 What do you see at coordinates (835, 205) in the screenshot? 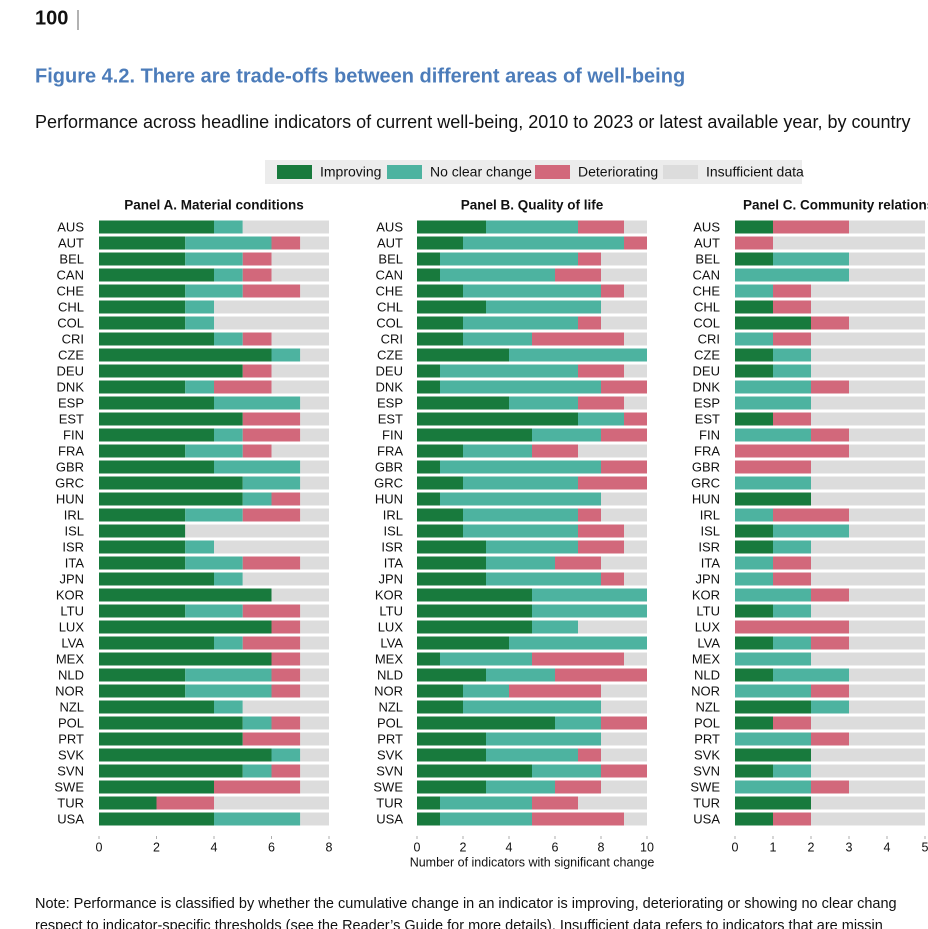
I see `panel-title: Panel C. Community relations` at bounding box center [835, 205].